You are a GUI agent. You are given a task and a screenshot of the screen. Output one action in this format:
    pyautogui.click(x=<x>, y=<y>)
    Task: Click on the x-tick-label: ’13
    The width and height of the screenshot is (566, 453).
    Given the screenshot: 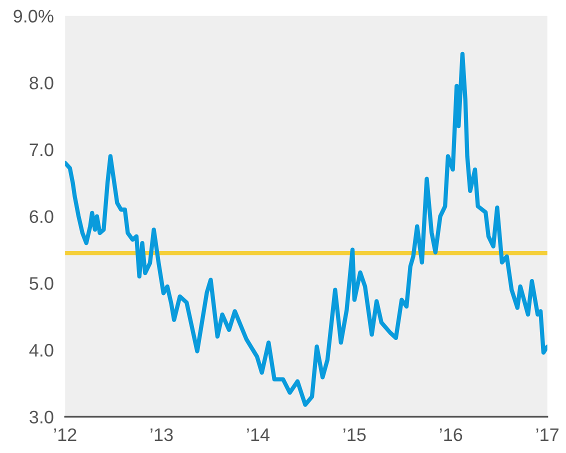 What is the action you would take?
    pyautogui.click(x=161, y=435)
    